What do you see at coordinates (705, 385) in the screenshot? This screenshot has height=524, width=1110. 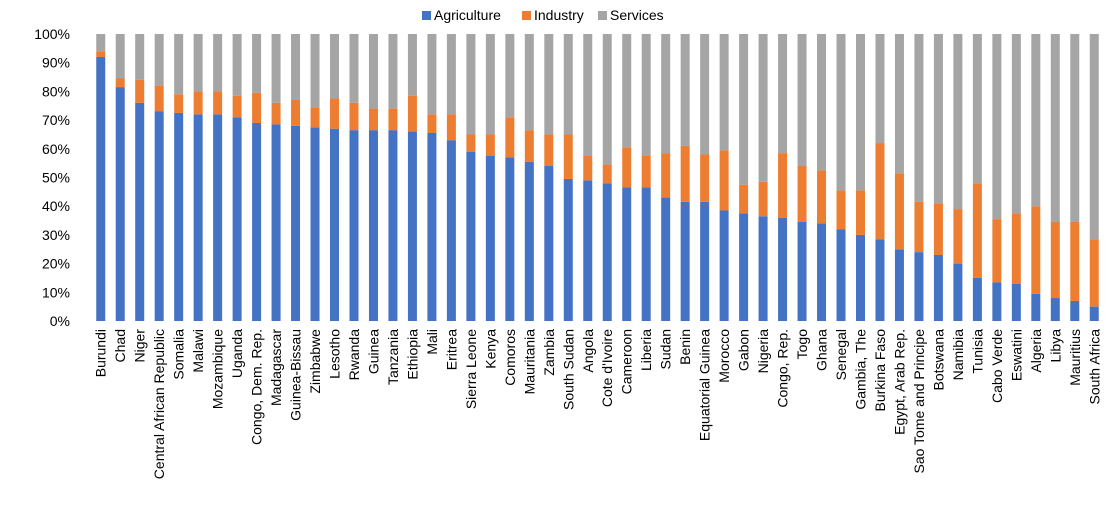 I see `x-tick-label: Equatorial Guinea` at bounding box center [705, 385].